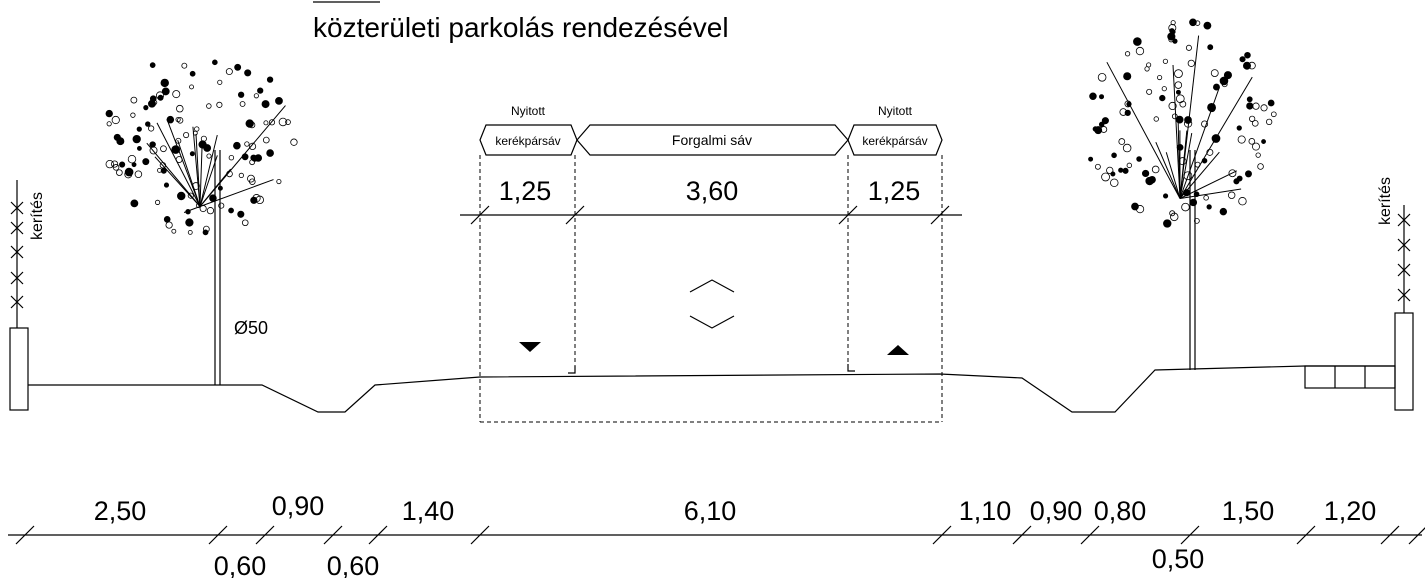  I want to click on dimension-label: 1,40, so click(428, 511).